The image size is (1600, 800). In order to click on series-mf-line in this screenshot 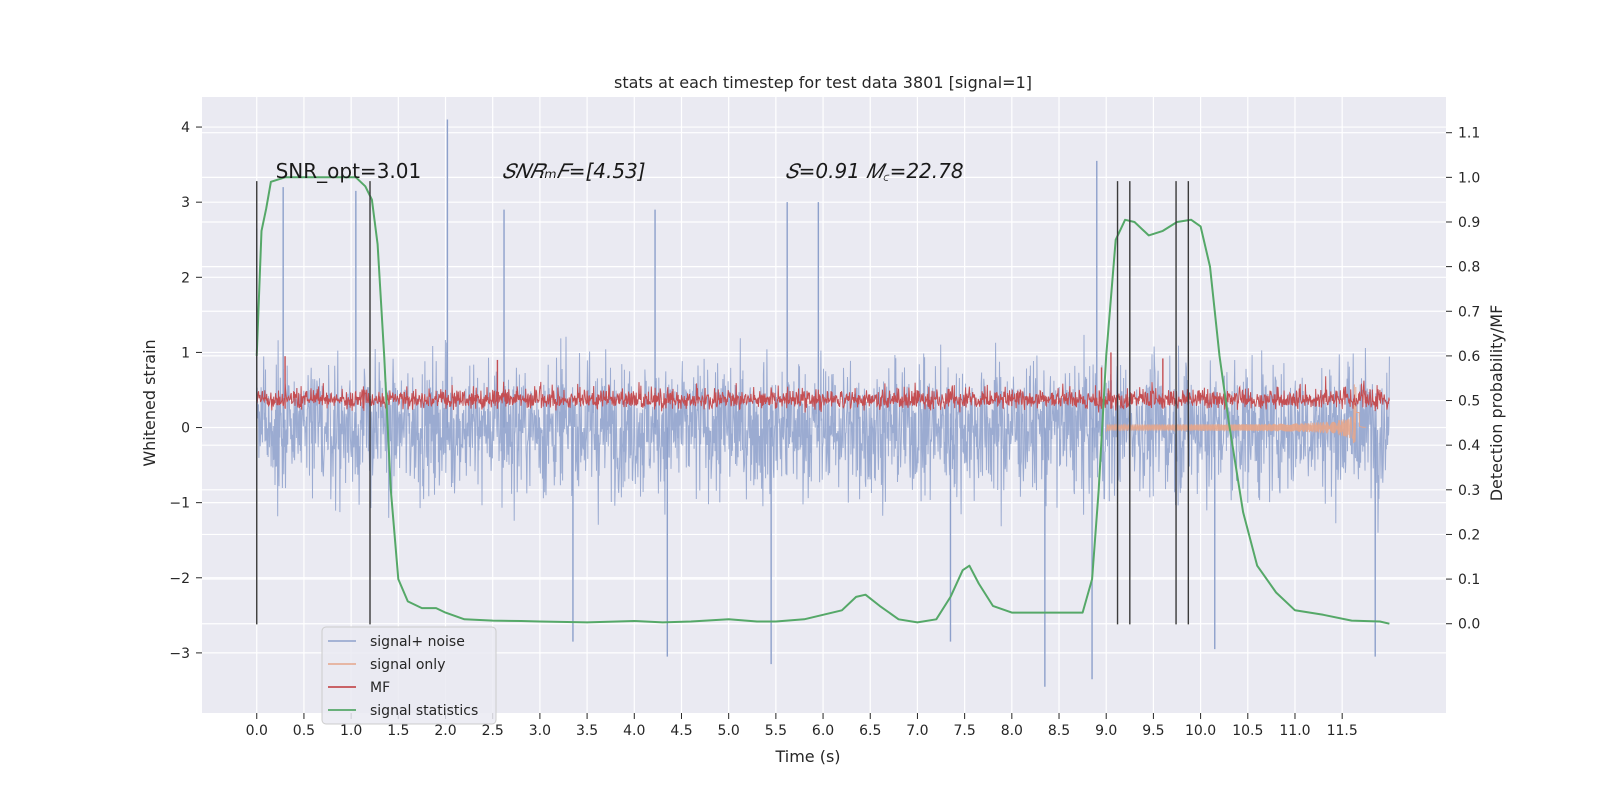, I will do `click(823, 394)`.